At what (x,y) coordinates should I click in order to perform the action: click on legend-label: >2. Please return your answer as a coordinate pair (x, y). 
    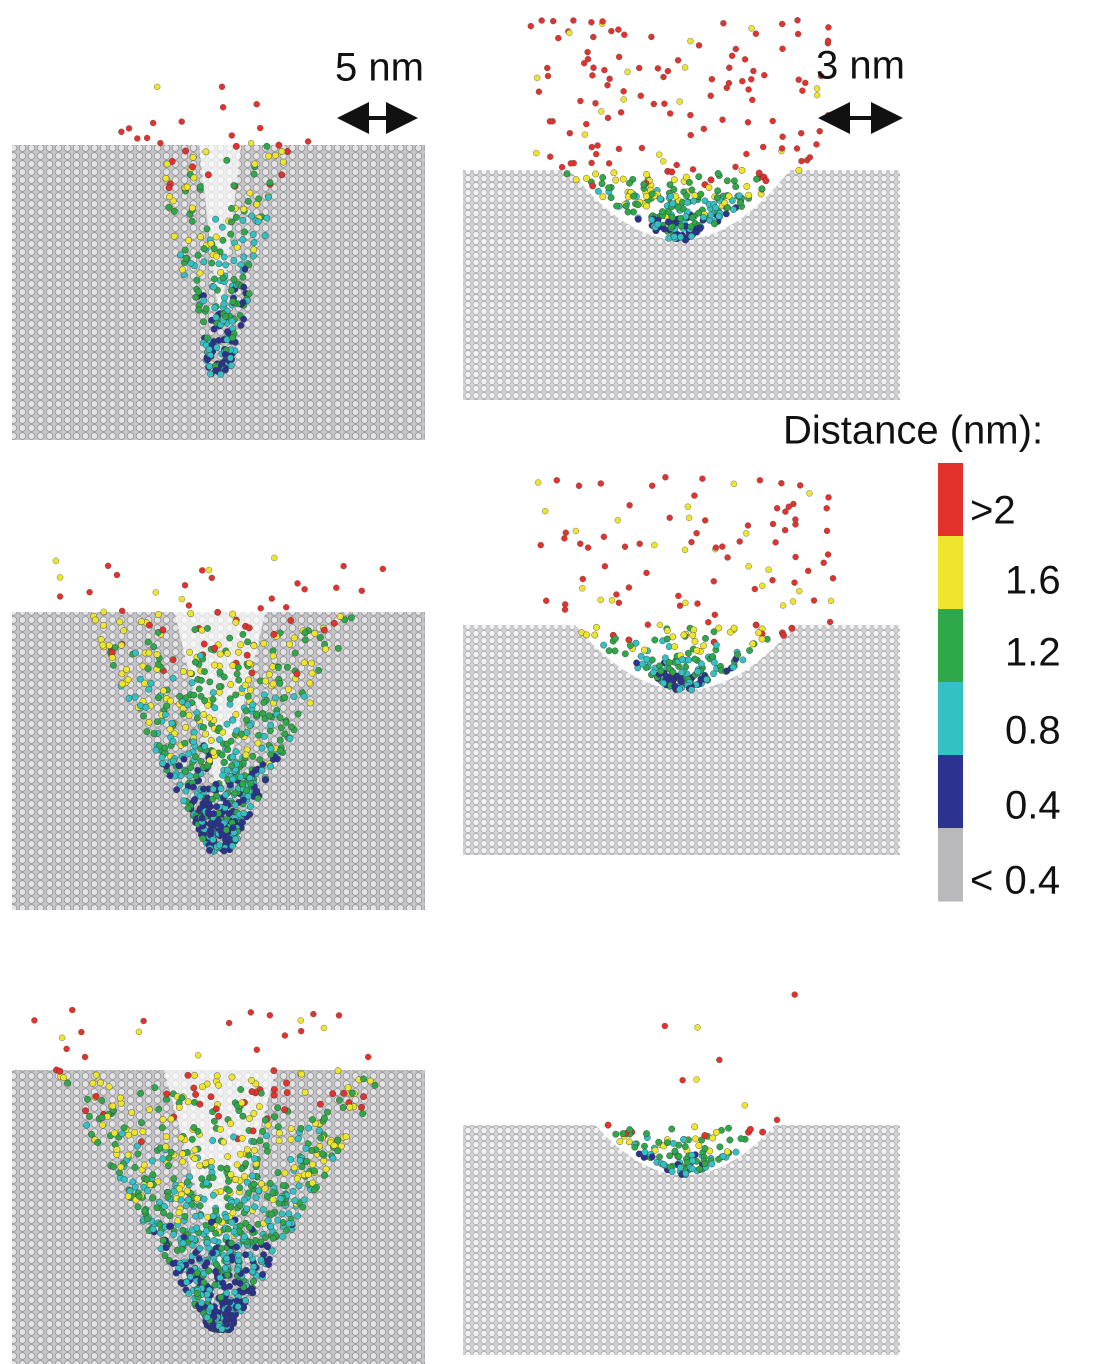
    Looking at the image, I should click on (993, 511).